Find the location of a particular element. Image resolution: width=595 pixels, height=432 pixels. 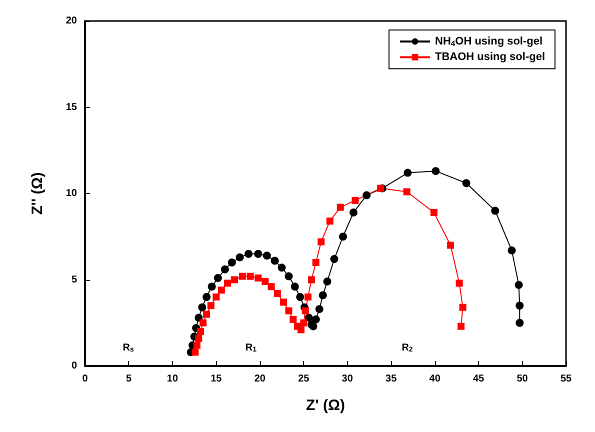

x-tick-label: 55 is located at coordinates (566, 379).